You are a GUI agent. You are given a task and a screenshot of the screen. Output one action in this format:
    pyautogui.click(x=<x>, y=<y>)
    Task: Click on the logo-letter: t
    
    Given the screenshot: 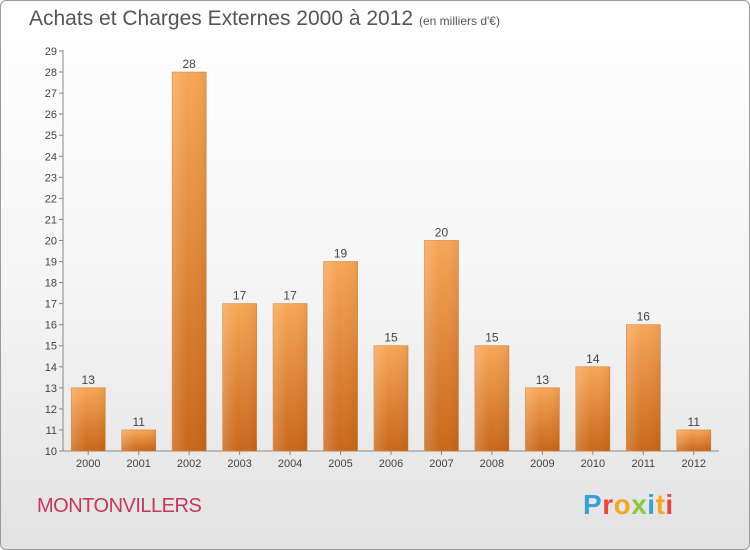 What is the action you would take?
    pyautogui.click(x=660, y=504)
    